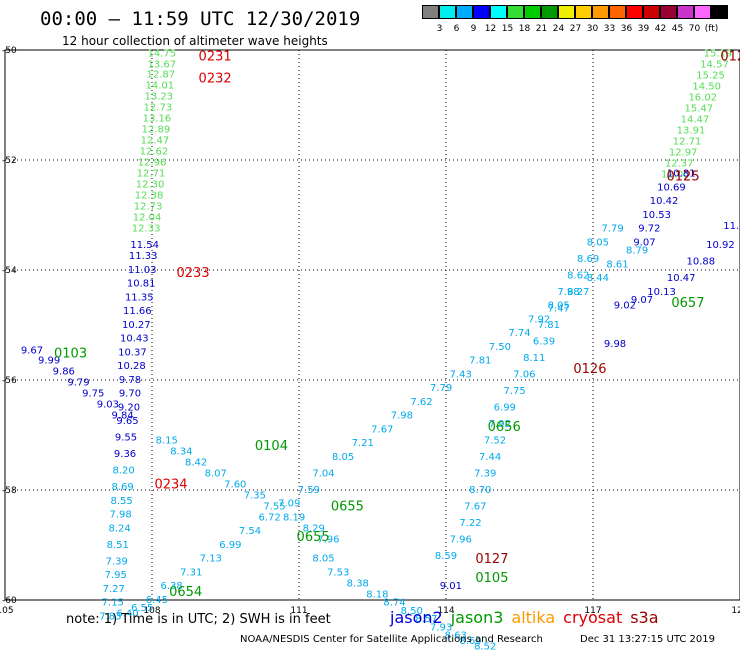  I want to click on swh-value: 8.70, so click(480, 490).